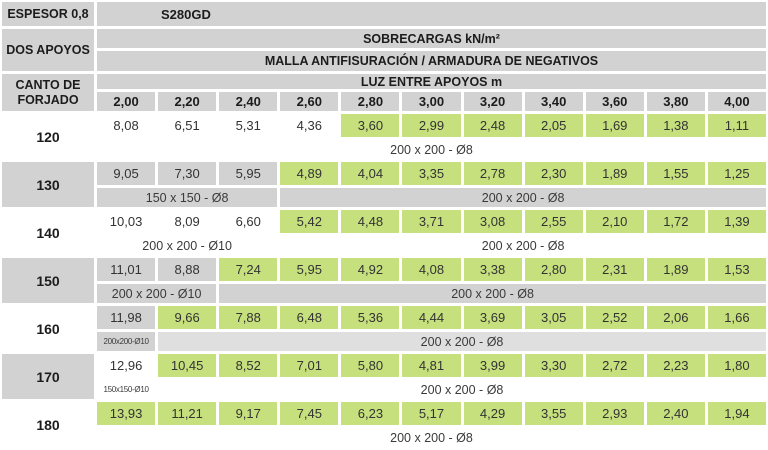 The image size is (768, 450). Describe the element at coordinates (614, 221) in the screenshot. I see `value-cell: 2,10` at that location.